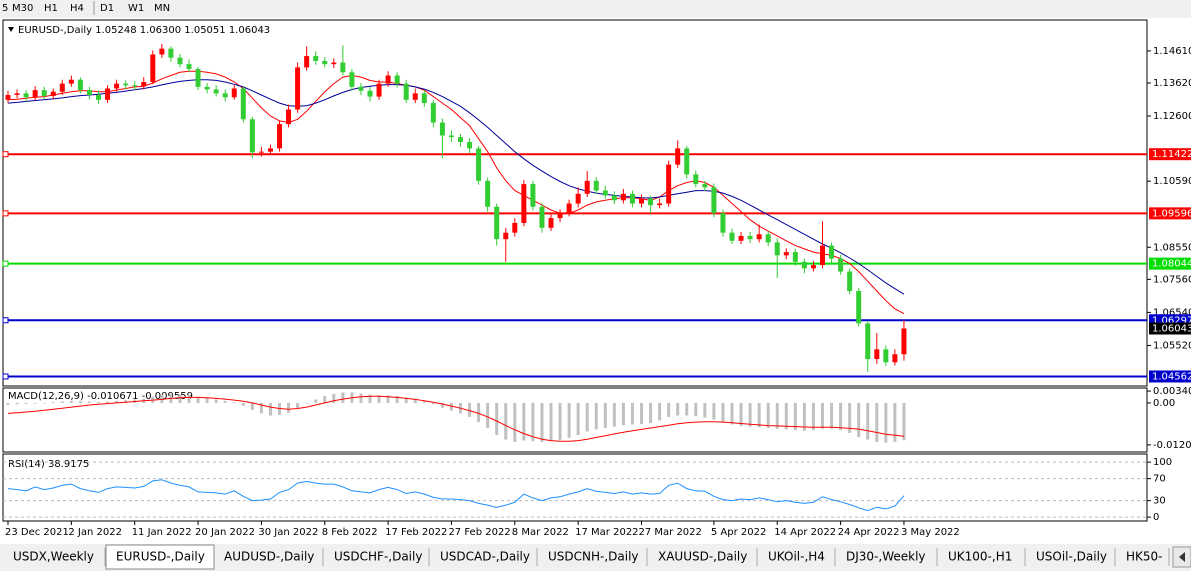 The height and width of the screenshot is (571, 1191). Describe the element at coordinates (702, 557) in the screenshot. I see `tab: XAUUSD-,Daily` at that location.